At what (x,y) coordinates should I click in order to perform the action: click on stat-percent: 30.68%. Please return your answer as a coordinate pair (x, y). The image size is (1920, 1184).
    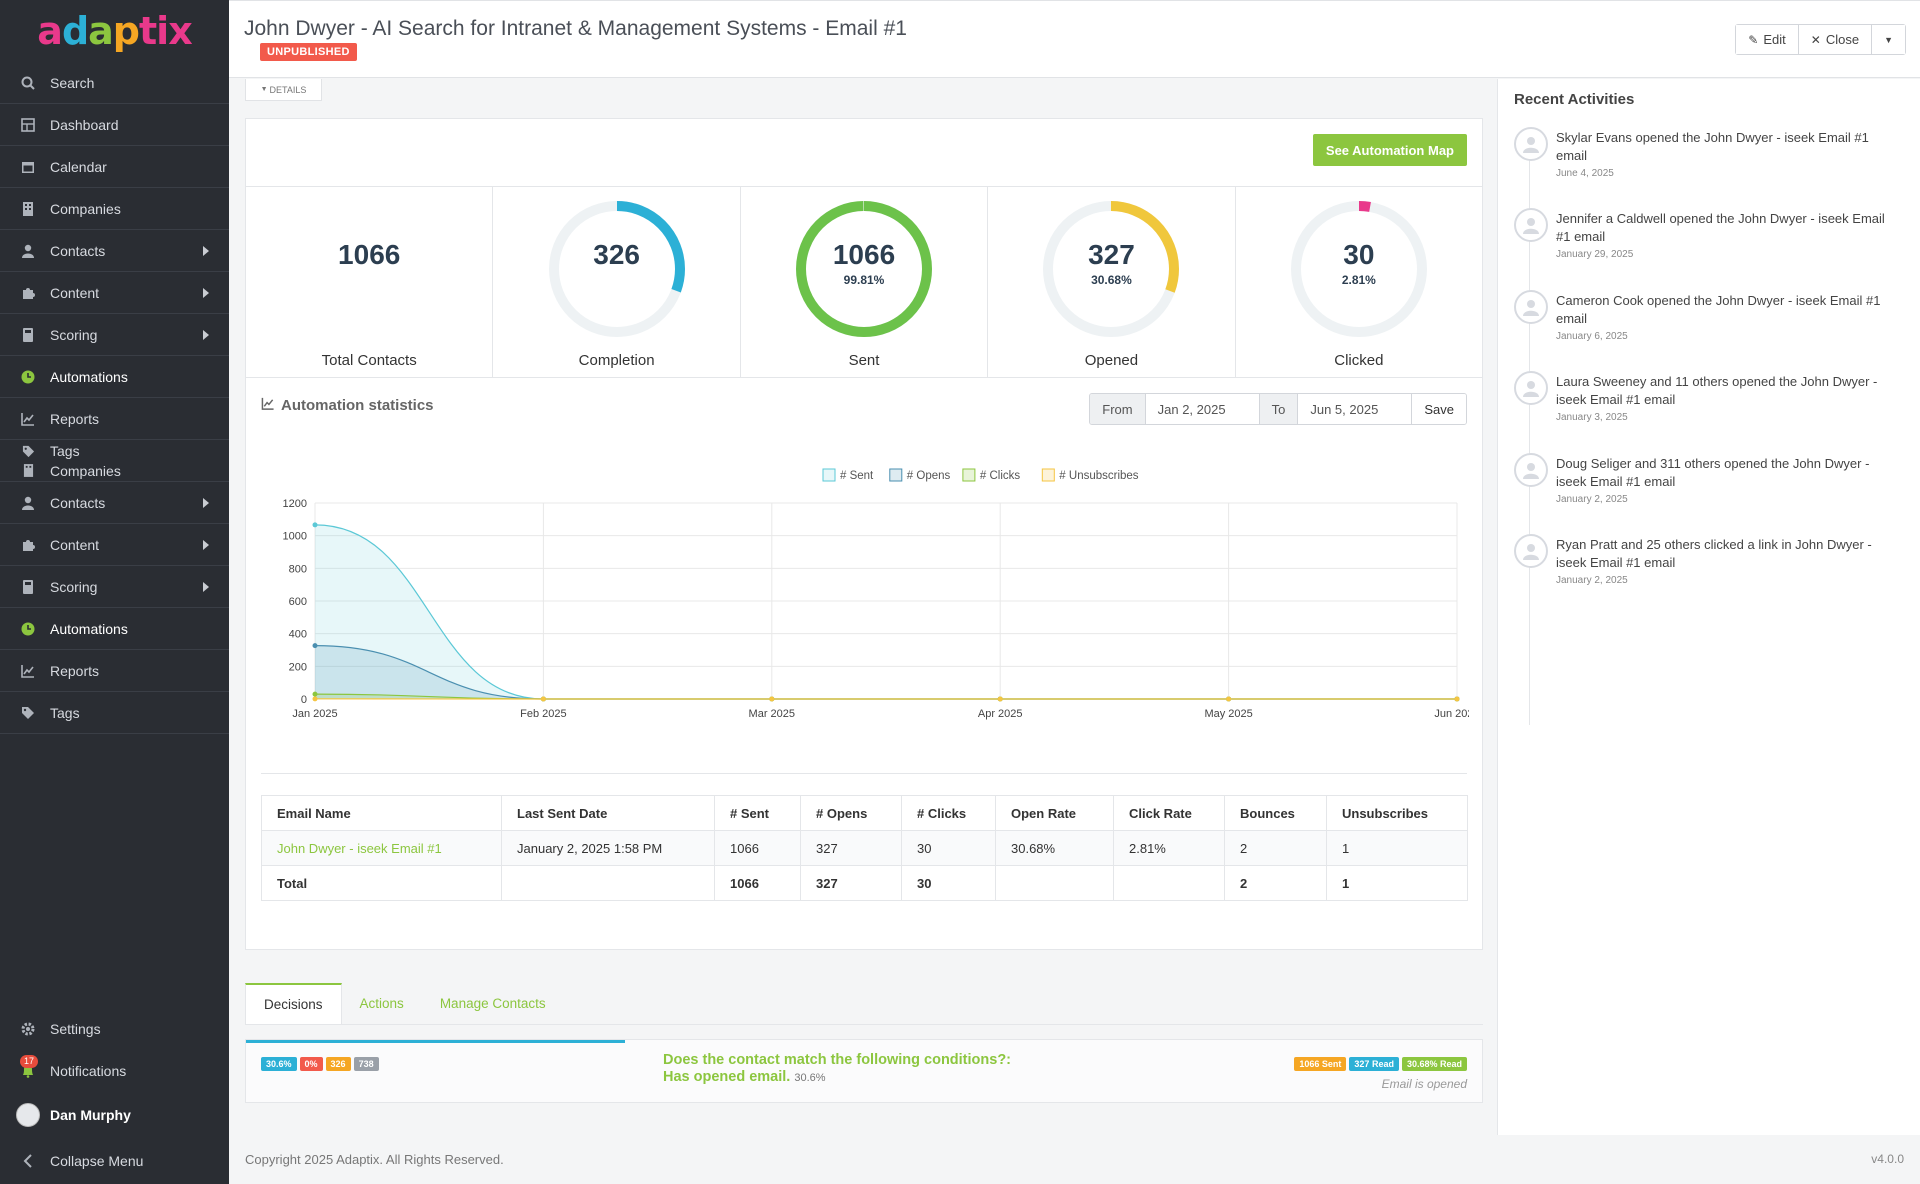
    Looking at the image, I should click on (1111, 280).